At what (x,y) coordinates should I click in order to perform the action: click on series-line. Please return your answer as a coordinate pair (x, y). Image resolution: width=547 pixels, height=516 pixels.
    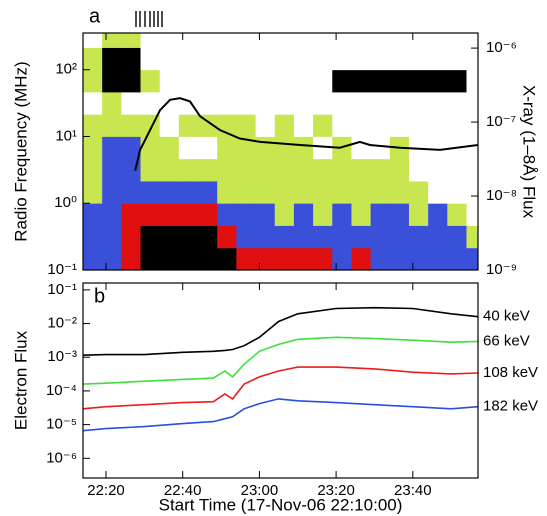
    Looking at the image, I should click on (280, 388).